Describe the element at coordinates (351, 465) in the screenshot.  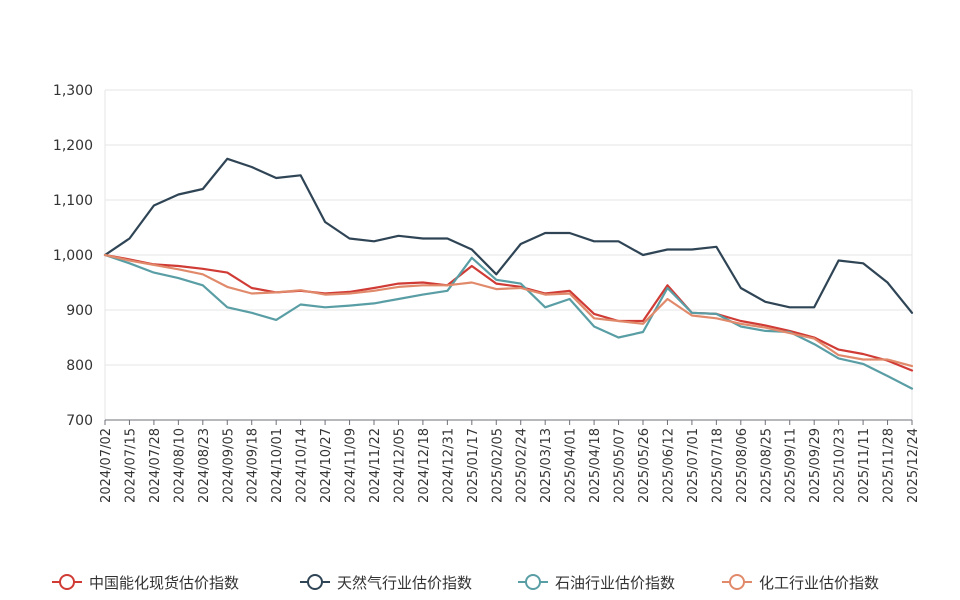
I see `x-tick-label: 2024/11/09` at that location.